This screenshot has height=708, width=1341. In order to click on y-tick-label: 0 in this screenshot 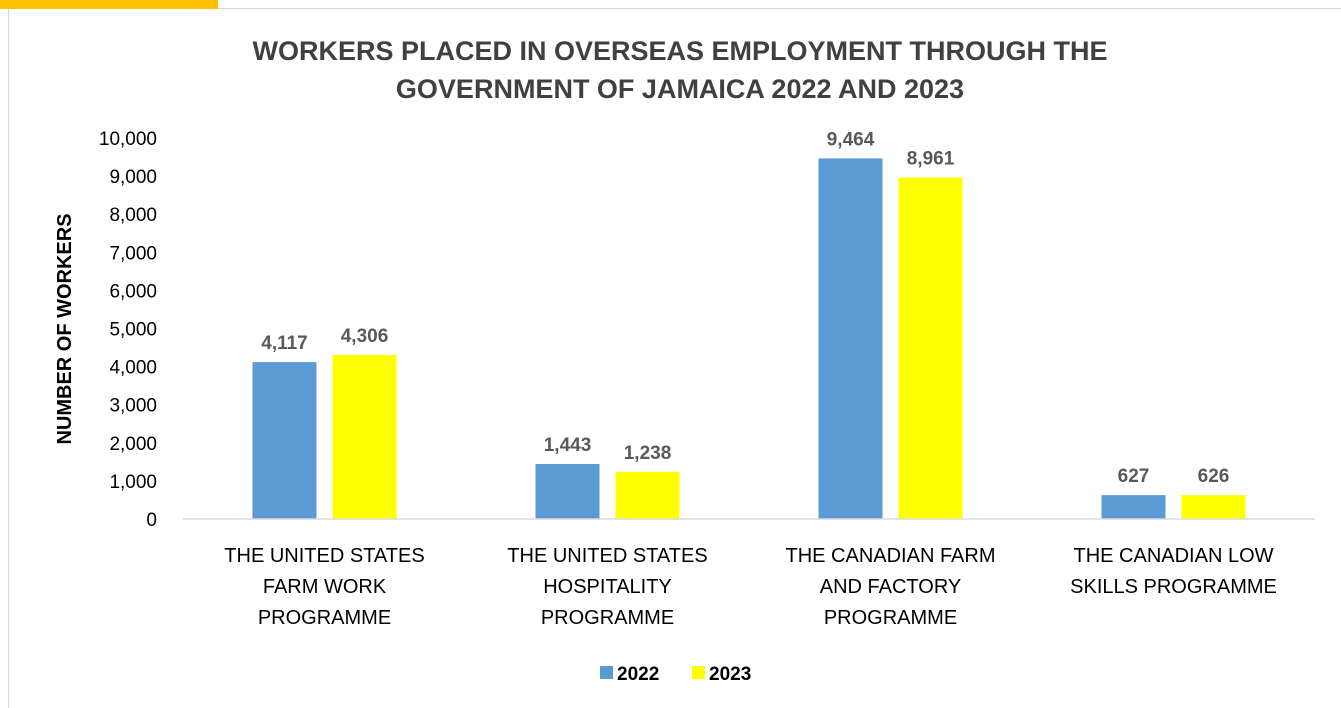, I will do `click(151, 520)`.